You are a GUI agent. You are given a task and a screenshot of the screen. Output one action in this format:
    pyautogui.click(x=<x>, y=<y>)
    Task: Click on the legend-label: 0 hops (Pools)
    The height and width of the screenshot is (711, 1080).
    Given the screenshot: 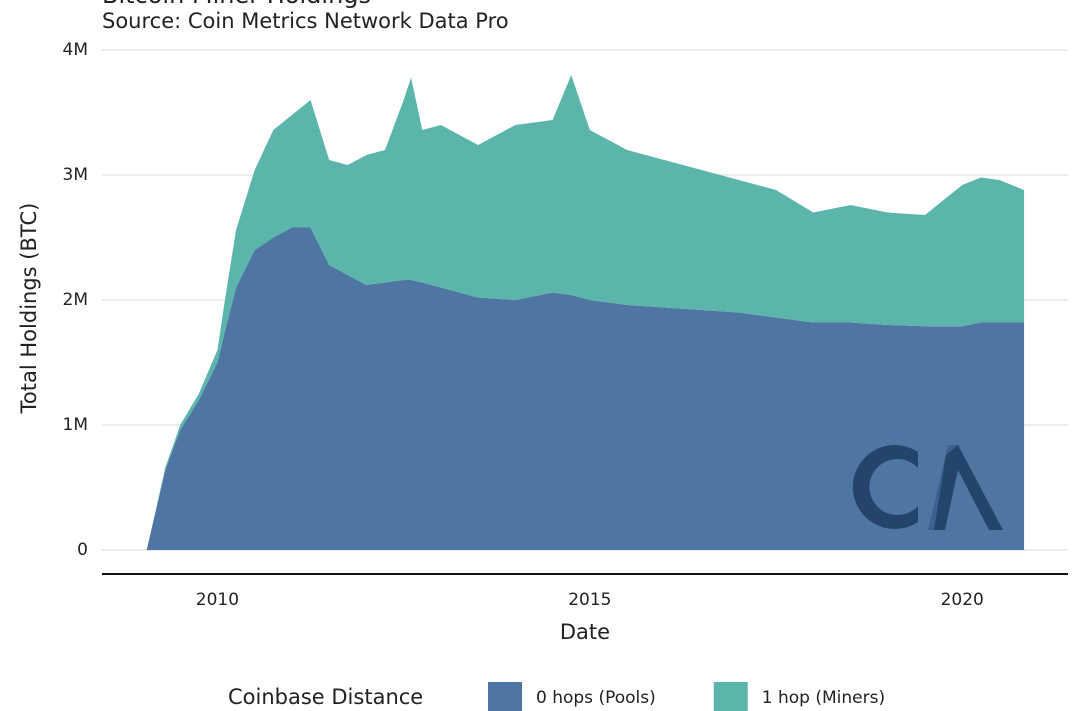 What is the action you would take?
    pyautogui.click(x=596, y=698)
    